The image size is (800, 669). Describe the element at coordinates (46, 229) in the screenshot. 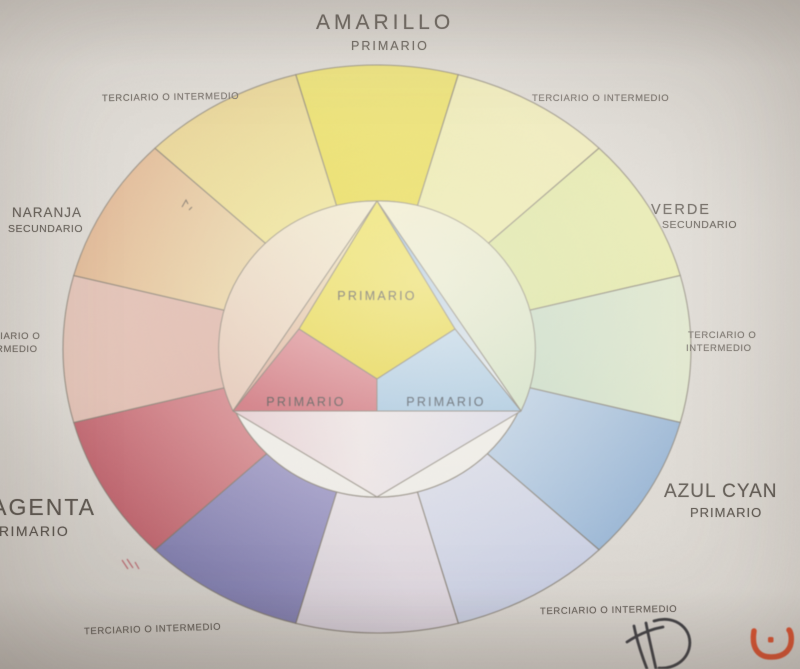

I see `label-naranja-type: SECUNDARIO` at that location.